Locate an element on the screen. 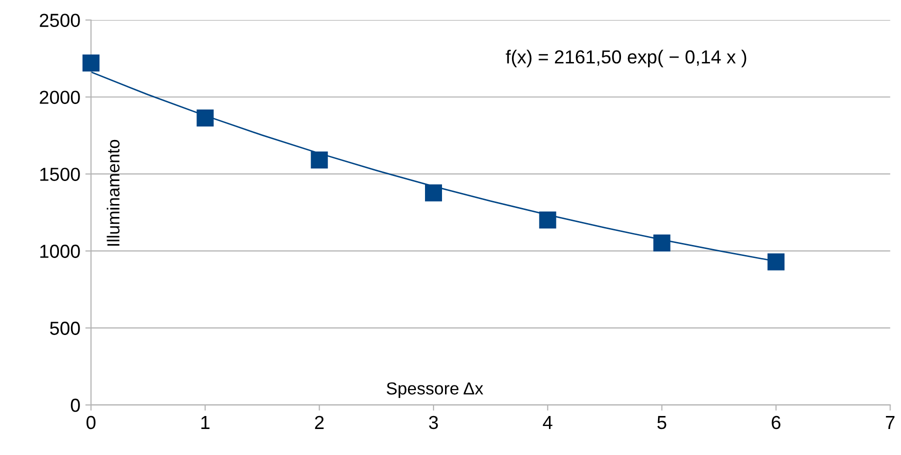 The height and width of the screenshot is (455, 901). x-tick-label: 6 is located at coordinates (776, 423).